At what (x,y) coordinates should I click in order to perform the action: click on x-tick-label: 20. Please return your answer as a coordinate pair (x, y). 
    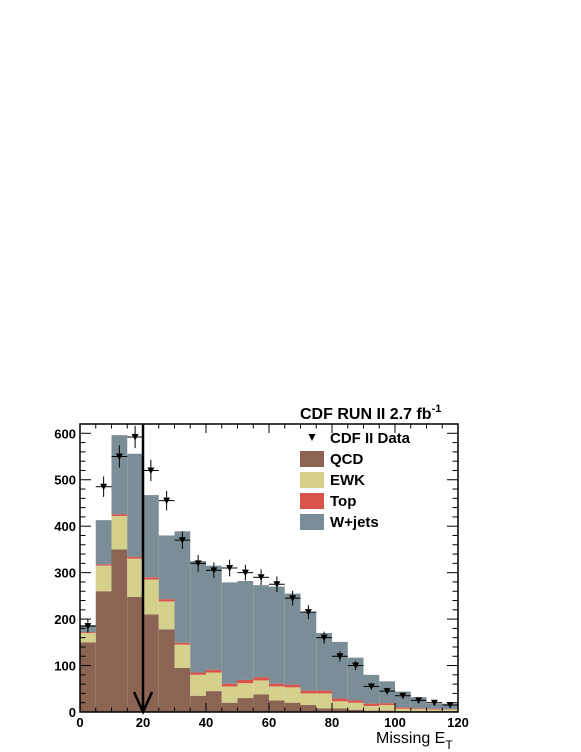
    Looking at the image, I should click on (143, 722).